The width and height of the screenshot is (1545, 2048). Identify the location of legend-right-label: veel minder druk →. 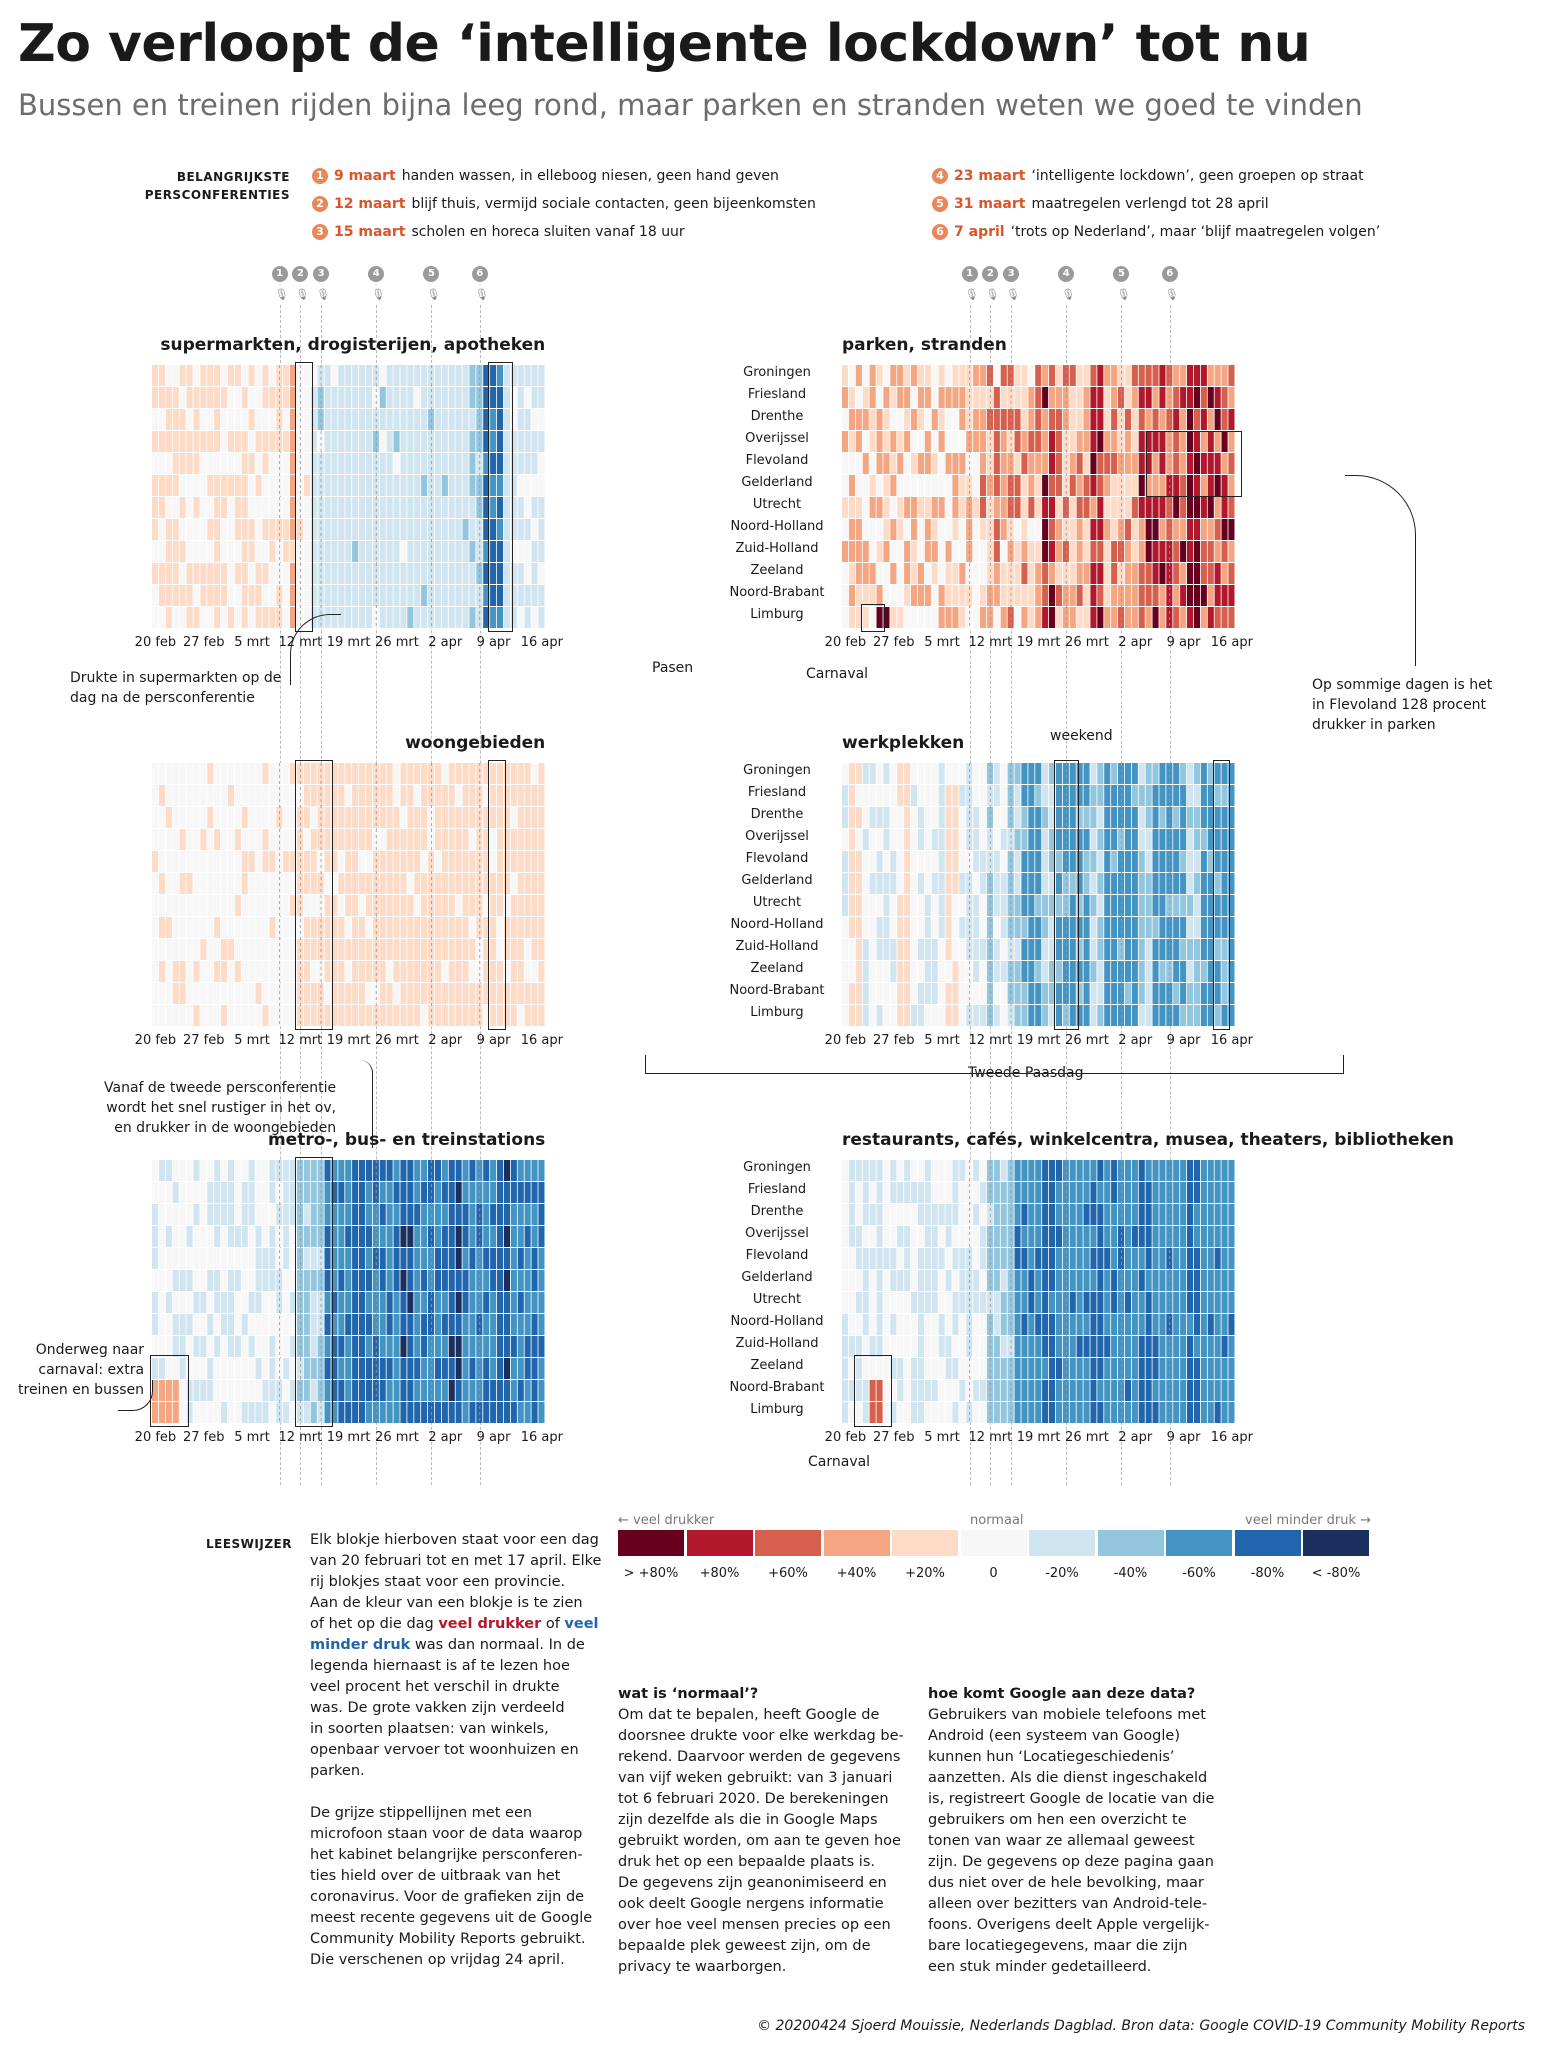
(1308, 1520).